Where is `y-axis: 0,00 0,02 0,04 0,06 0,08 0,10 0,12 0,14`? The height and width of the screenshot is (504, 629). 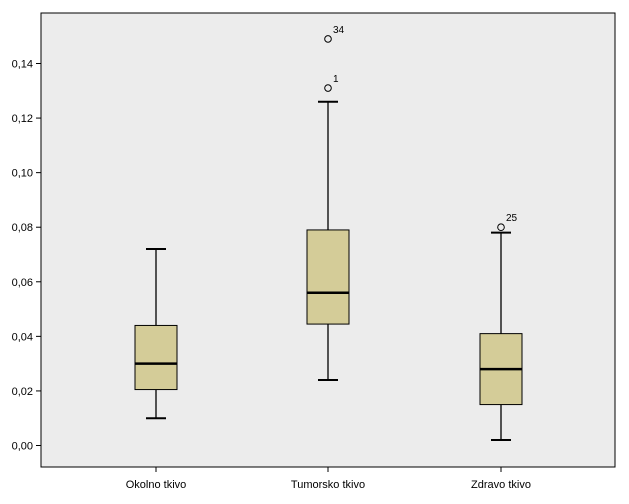 y-axis: 0,00 0,02 0,04 0,06 0,08 0,10 0,12 0,14 is located at coordinates (26, 256).